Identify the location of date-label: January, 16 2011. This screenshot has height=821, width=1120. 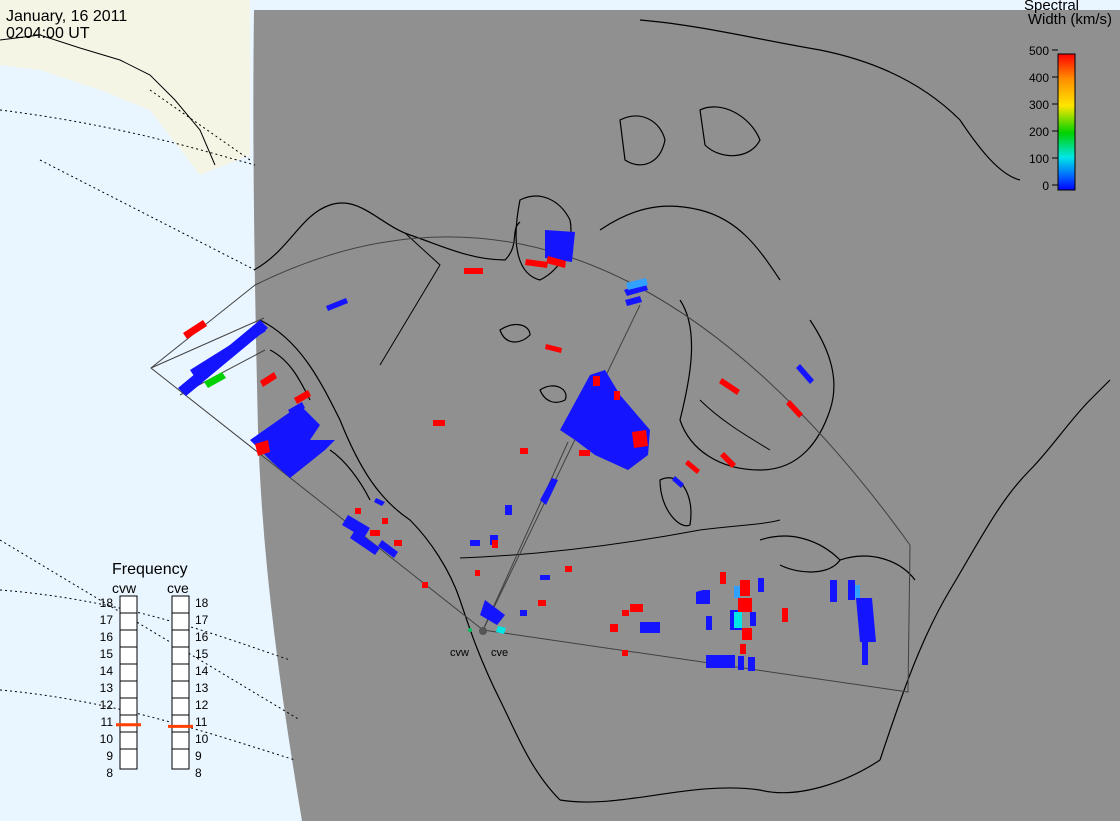
(67, 16).